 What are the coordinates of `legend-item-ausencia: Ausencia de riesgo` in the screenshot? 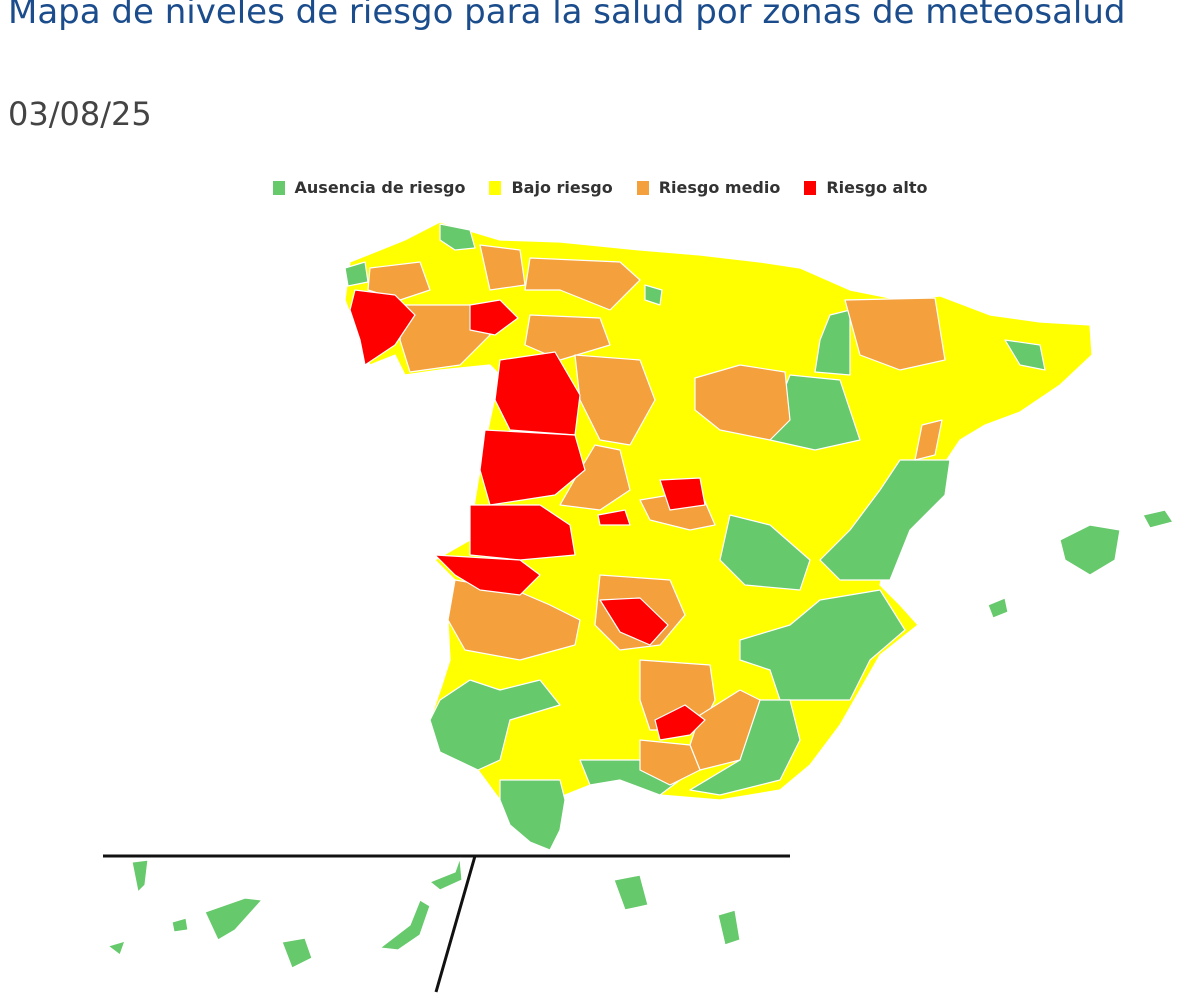 It's located at (369, 187).